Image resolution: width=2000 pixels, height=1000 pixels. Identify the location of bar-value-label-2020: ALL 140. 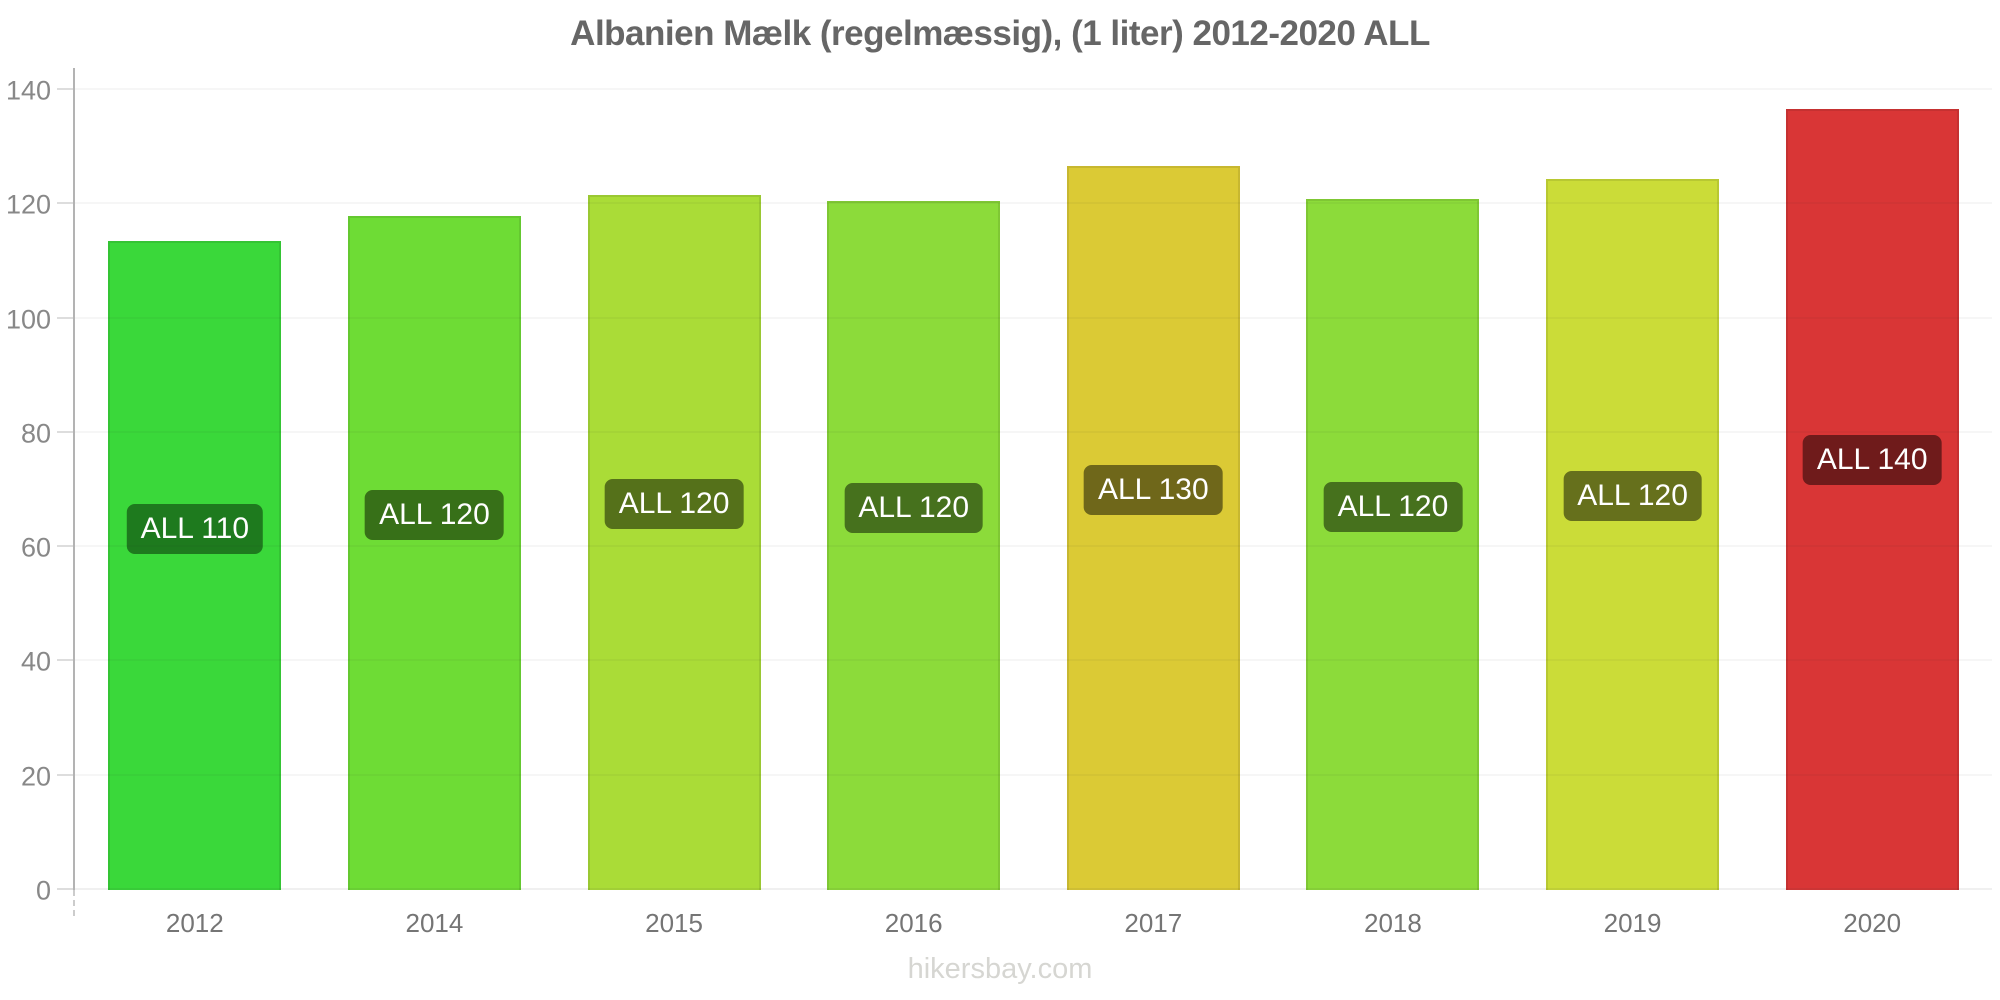
(1872, 460).